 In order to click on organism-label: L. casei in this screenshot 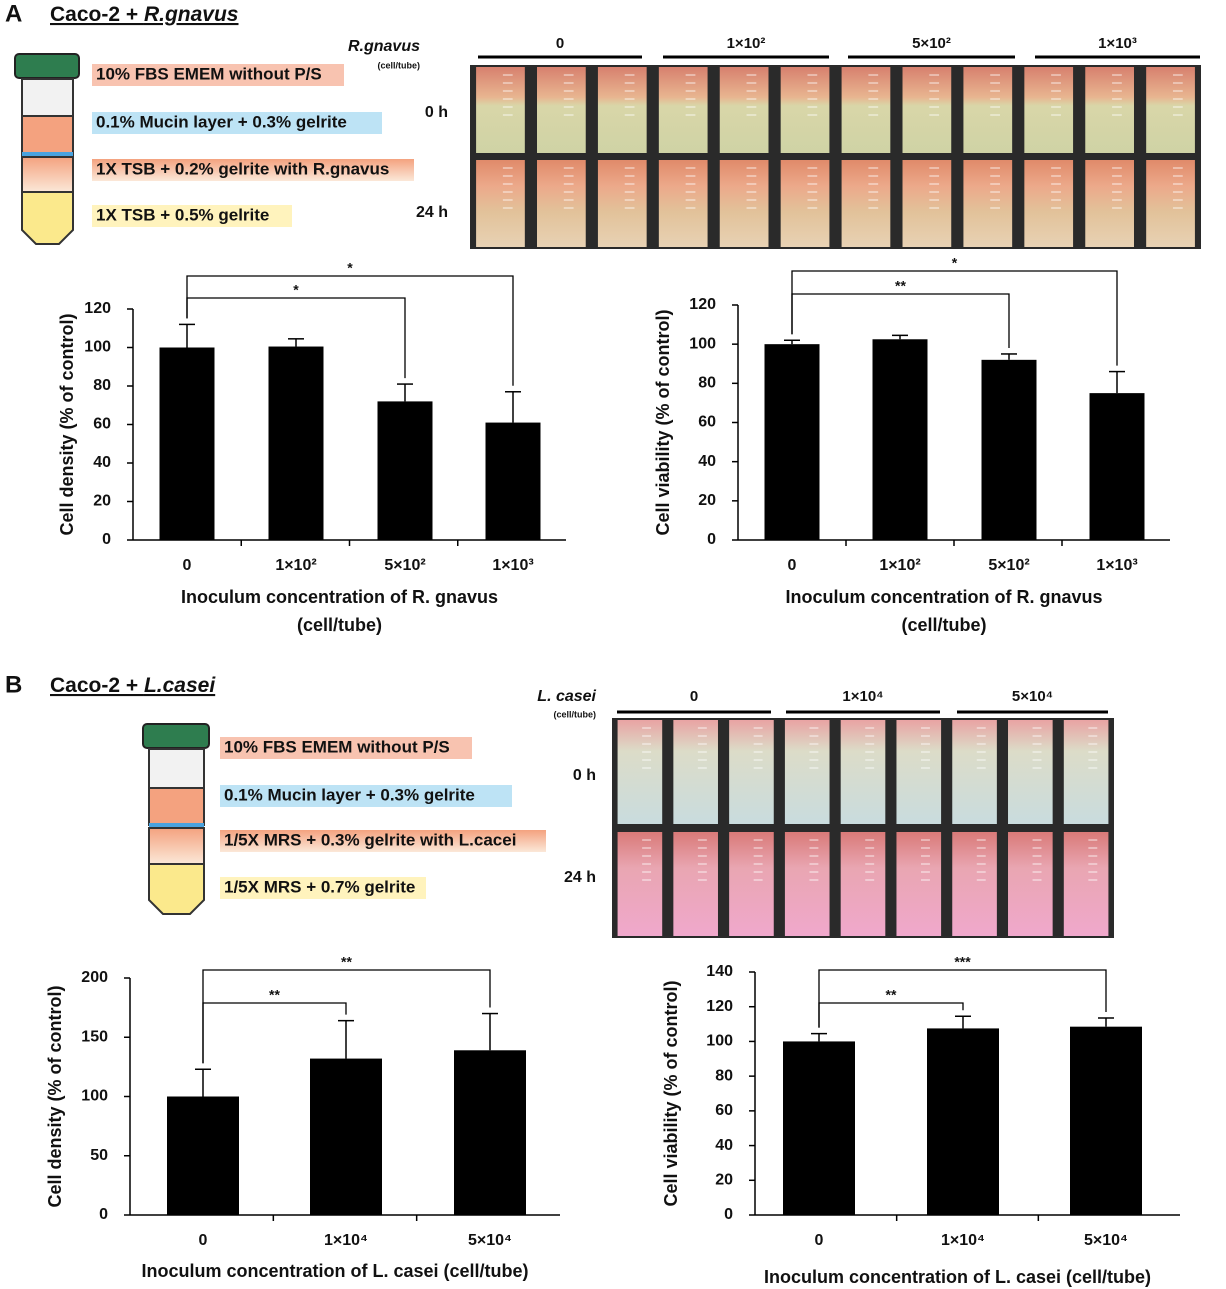, I will do `click(566, 696)`.